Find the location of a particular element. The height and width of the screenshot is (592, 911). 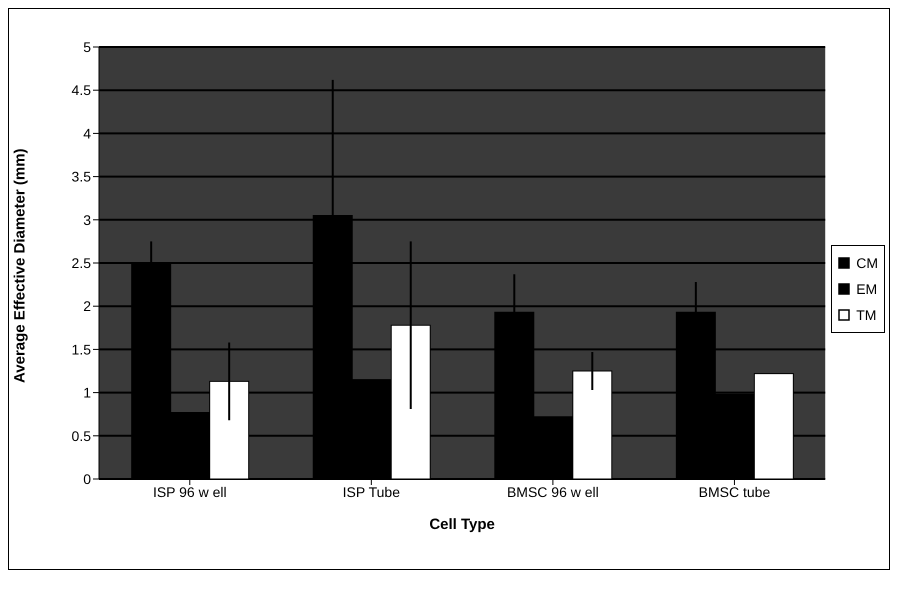

y-tick-label: 2 is located at coordinates (87, 306).